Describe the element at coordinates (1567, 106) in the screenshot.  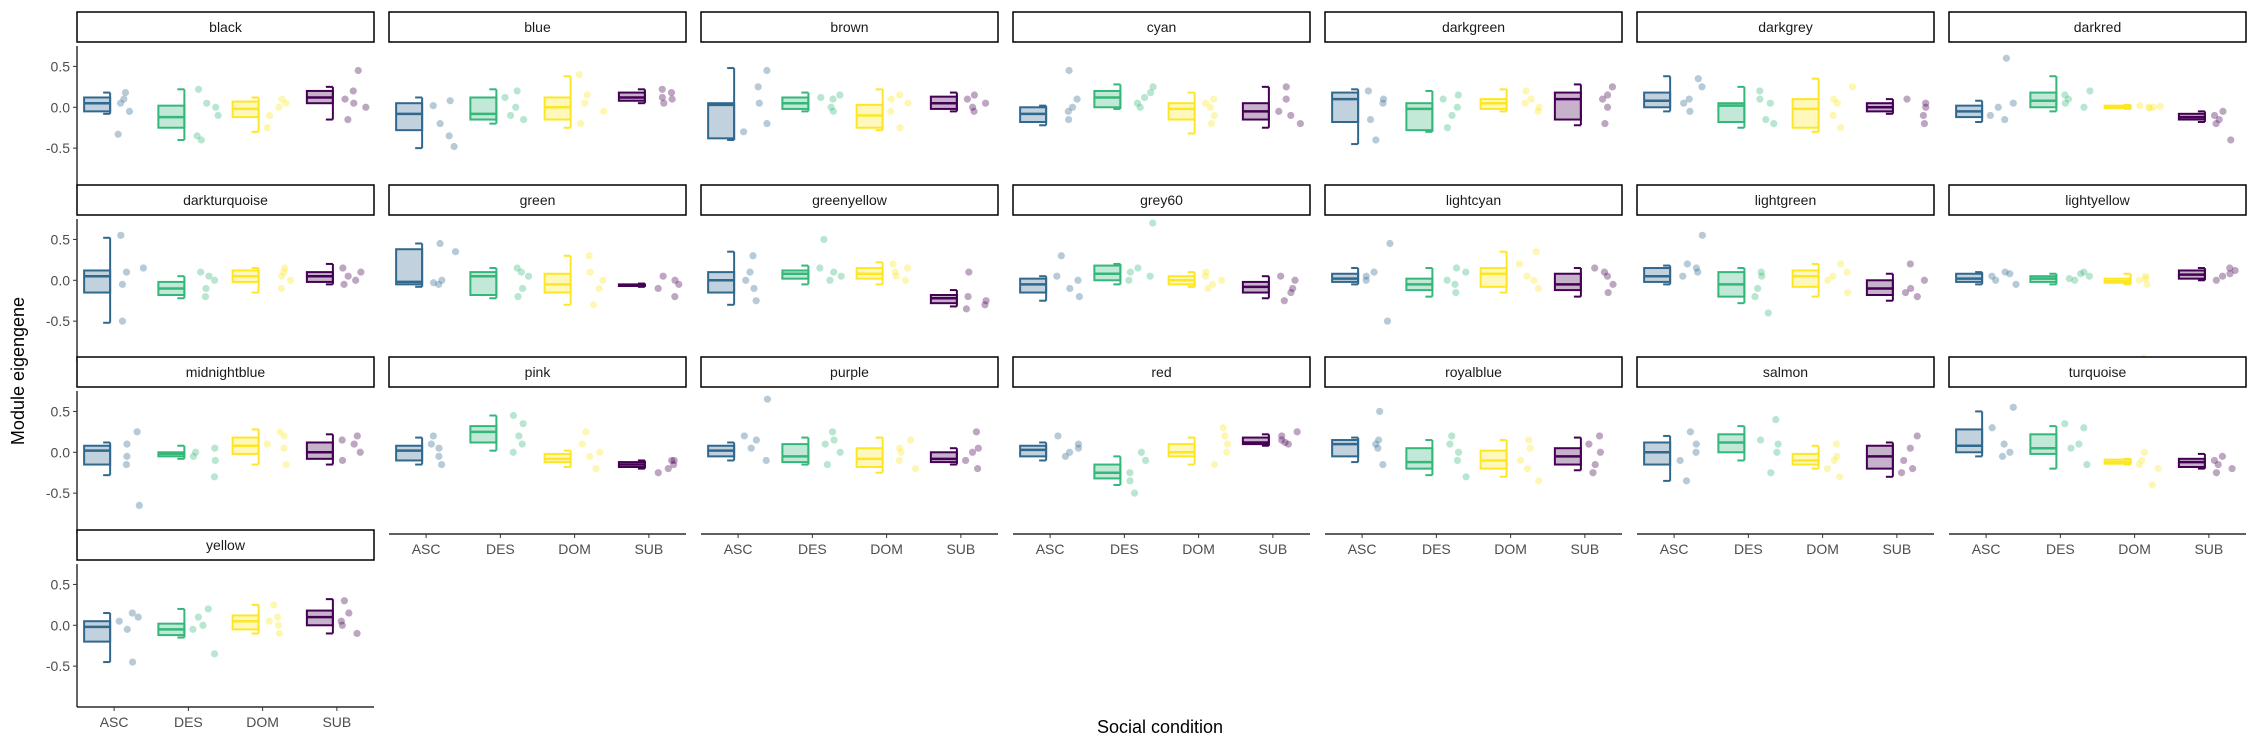
I see `box-SUB` at that location.